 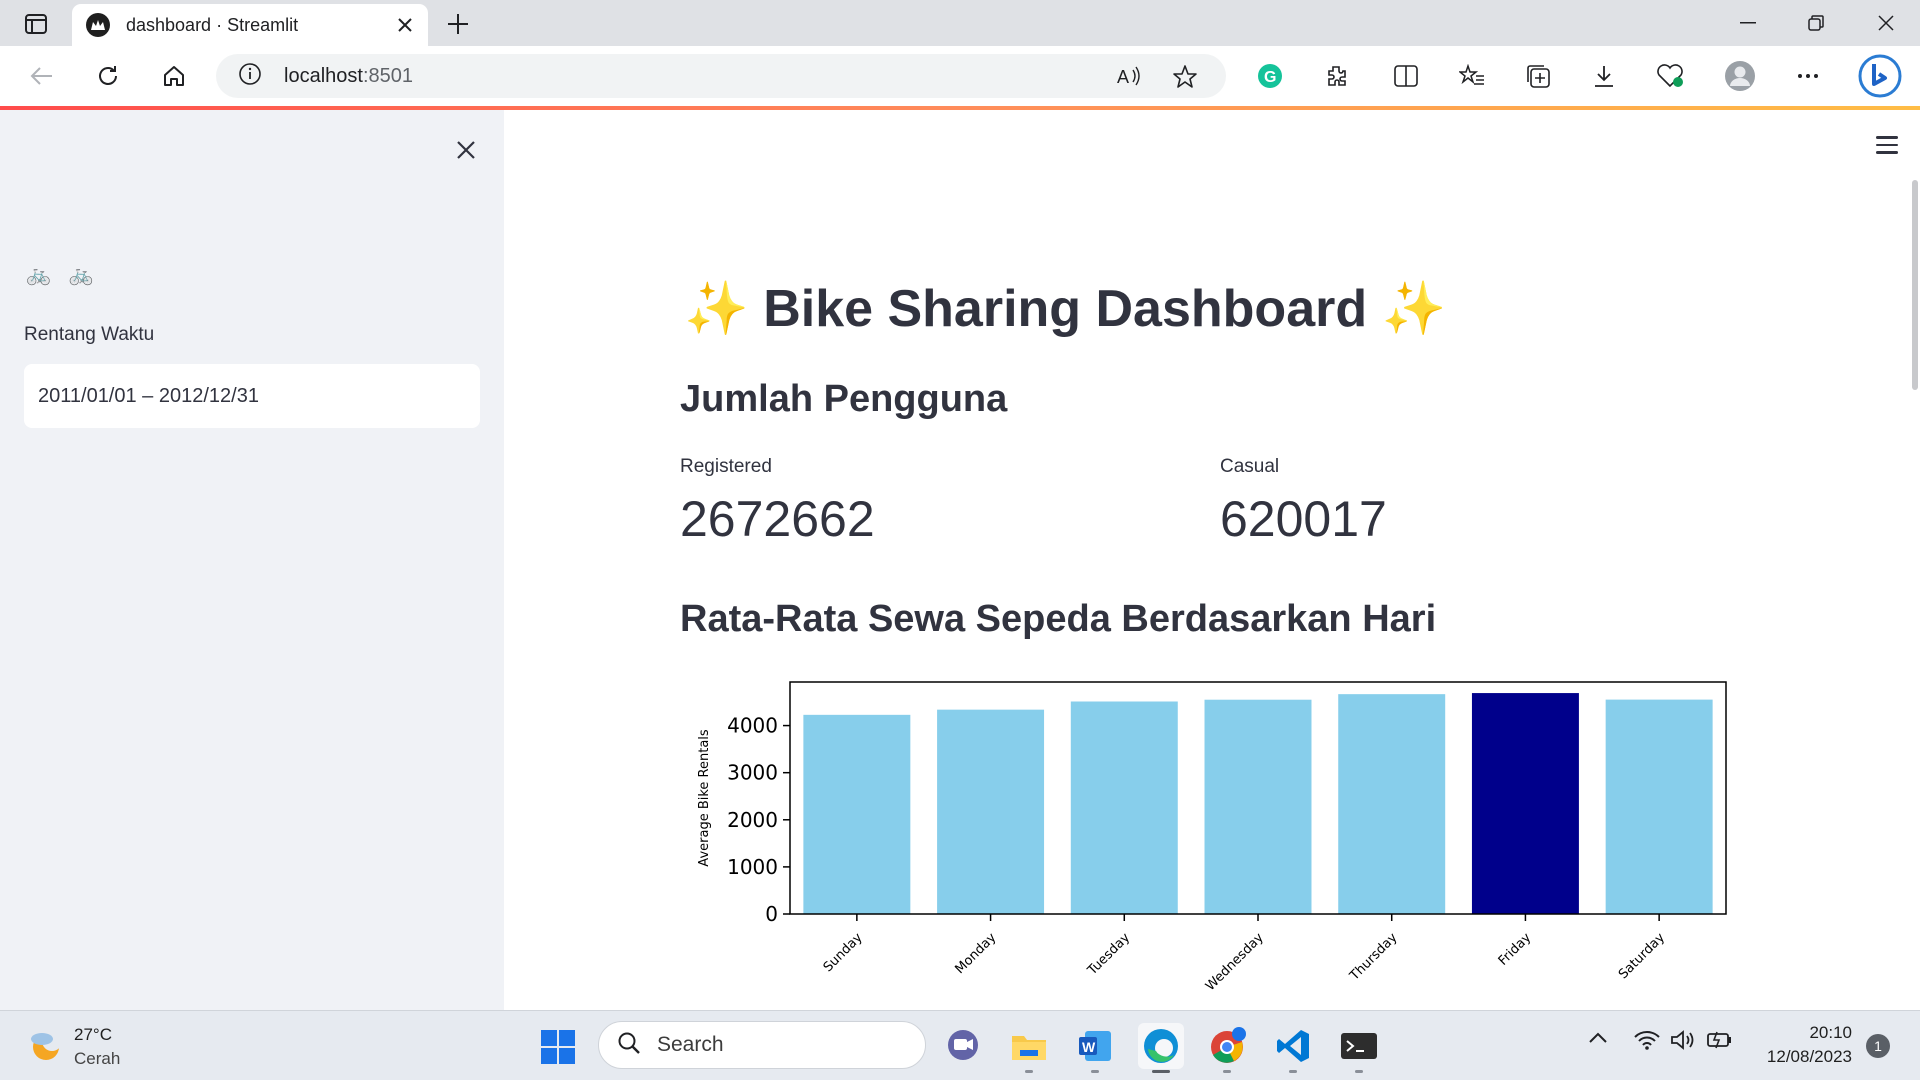 What do you see at coordinates (1235, 962) in the screenshot?
I see `x-tick-label: Wednesday` at bounding box center [1235, 962].